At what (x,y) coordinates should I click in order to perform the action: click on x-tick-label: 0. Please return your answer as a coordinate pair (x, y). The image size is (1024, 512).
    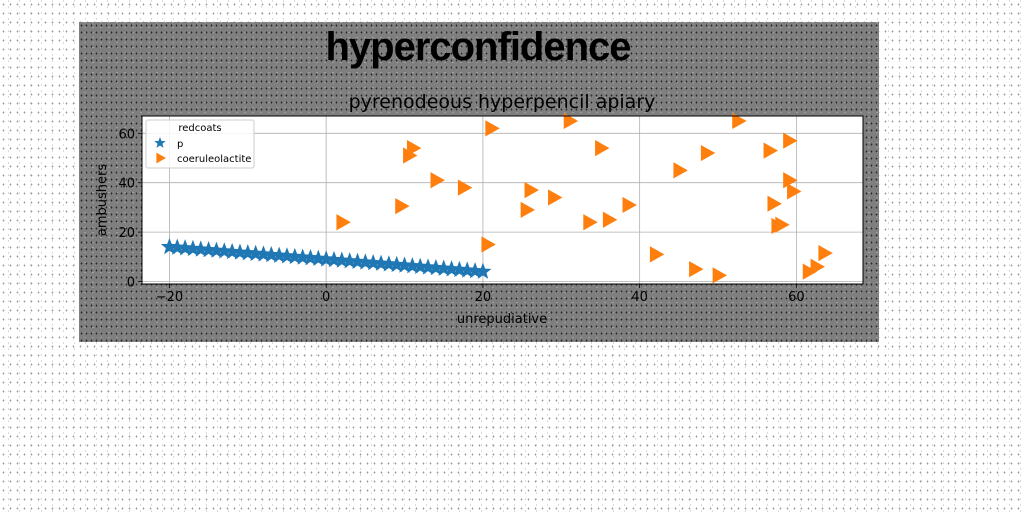
    Looking at the image, I should click on (326, 297).